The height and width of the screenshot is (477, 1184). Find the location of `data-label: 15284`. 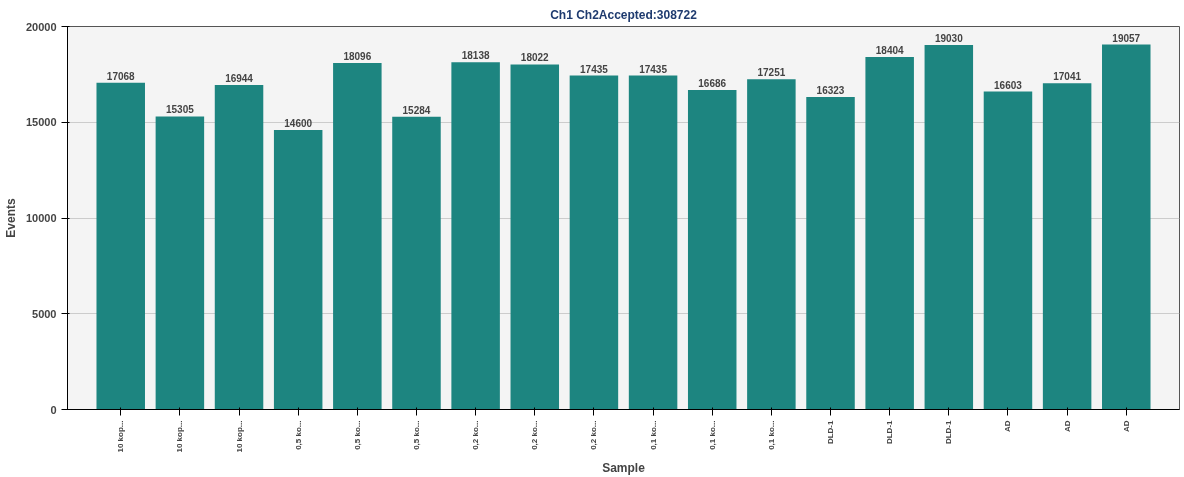

data-label: 15284 is located at coordinates (416, 110).